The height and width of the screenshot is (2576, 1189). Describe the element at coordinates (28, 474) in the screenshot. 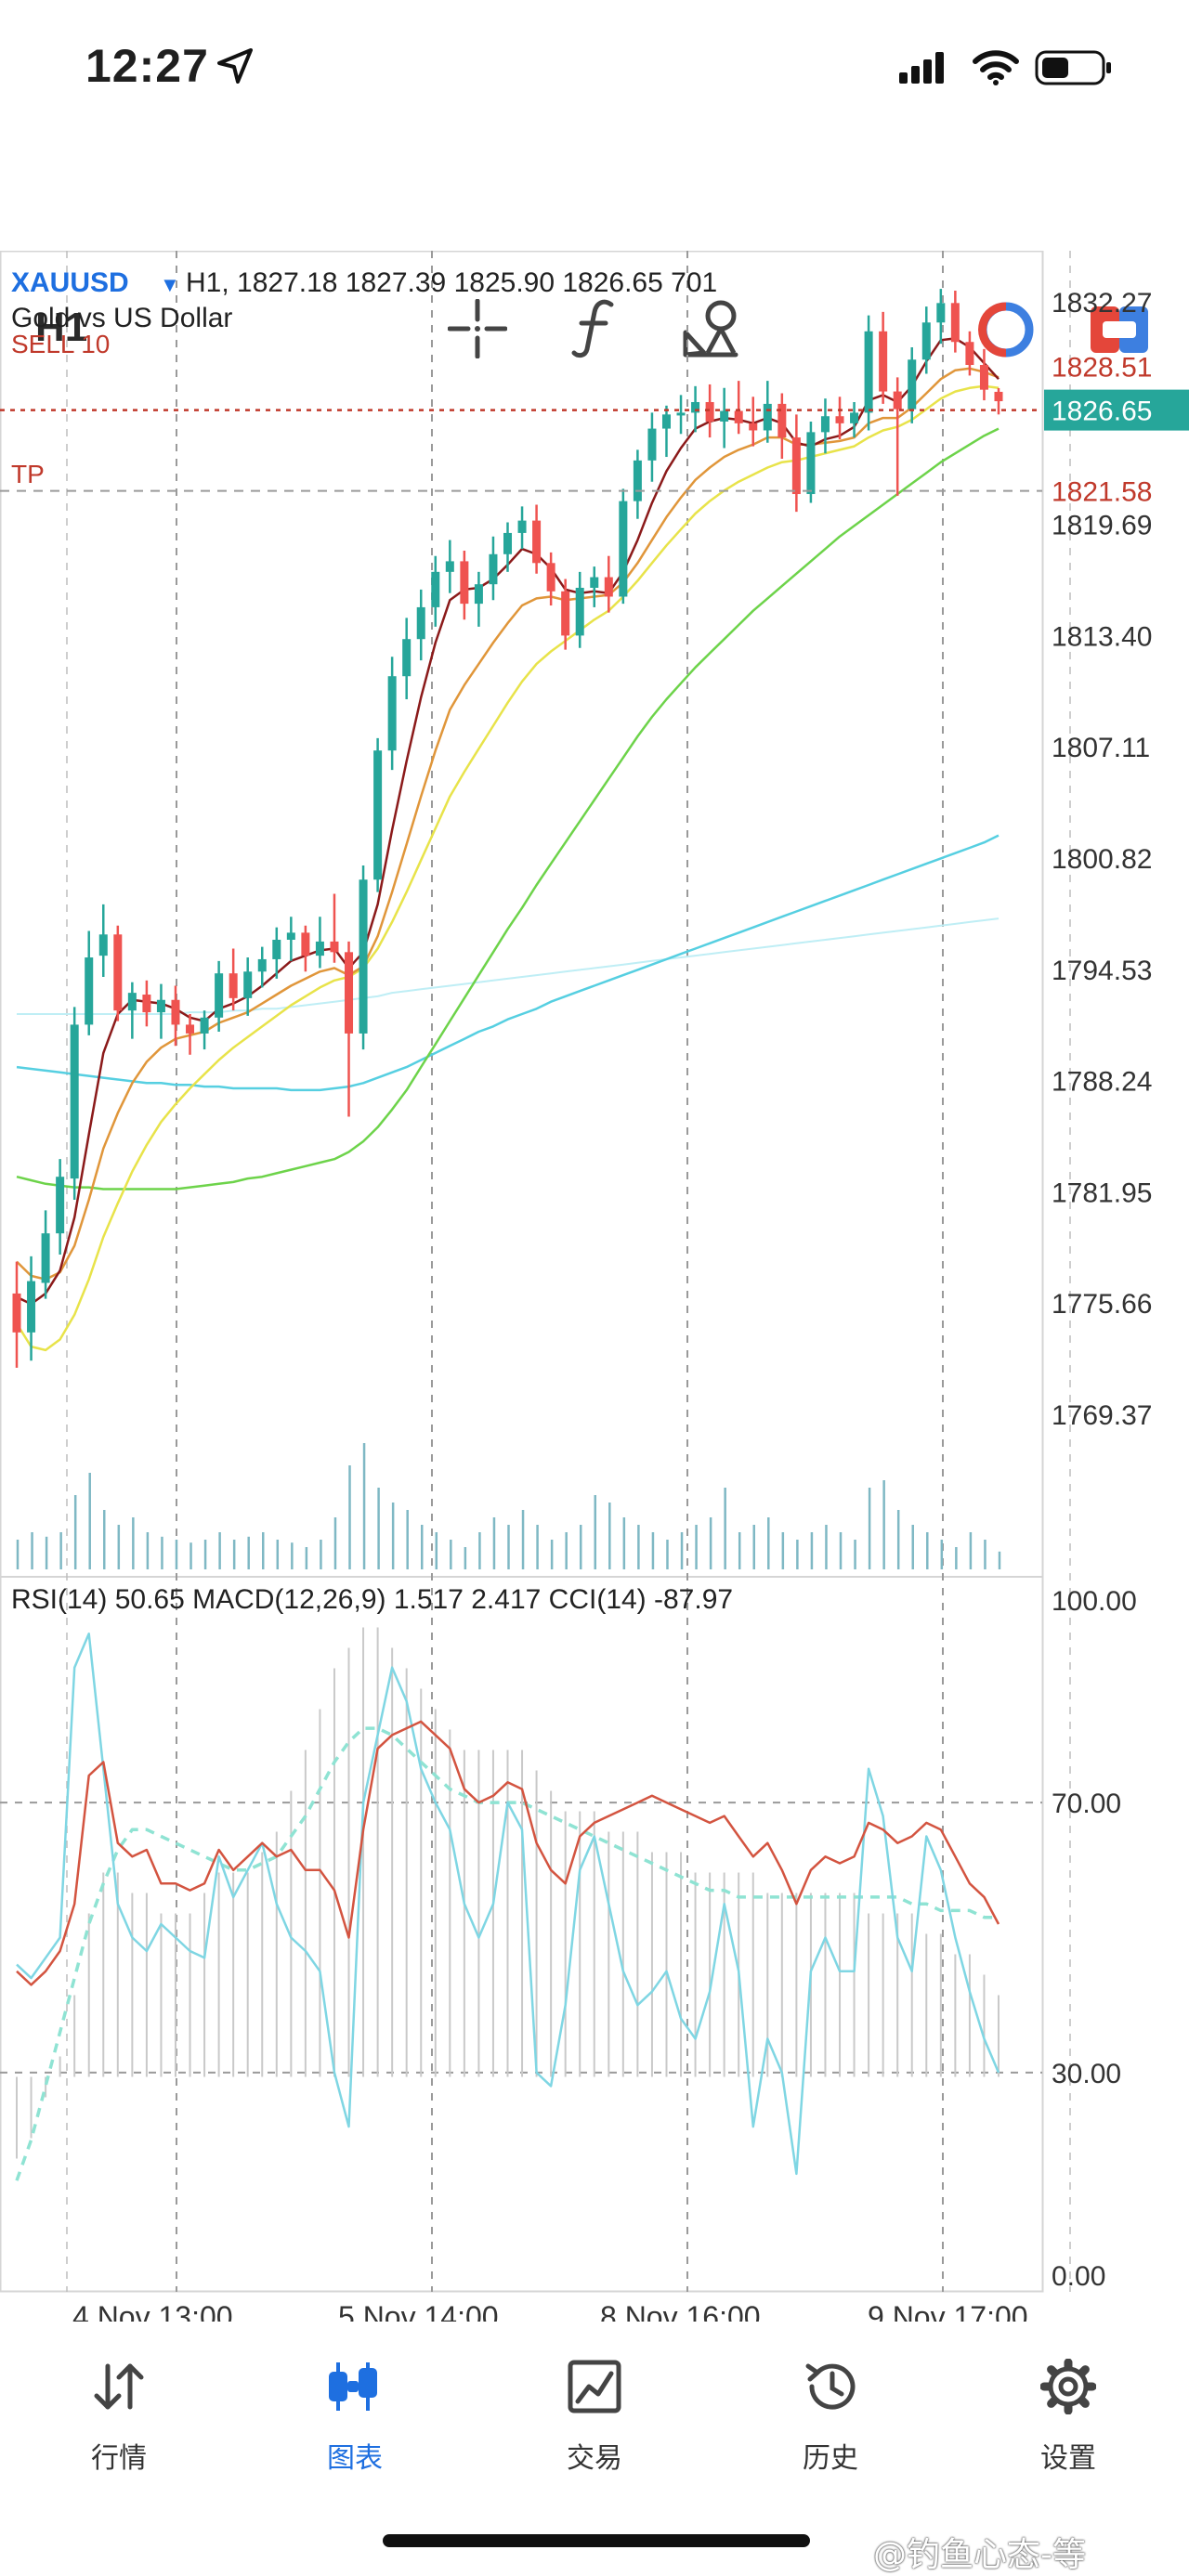

I see `tp-label: TP` at that location.